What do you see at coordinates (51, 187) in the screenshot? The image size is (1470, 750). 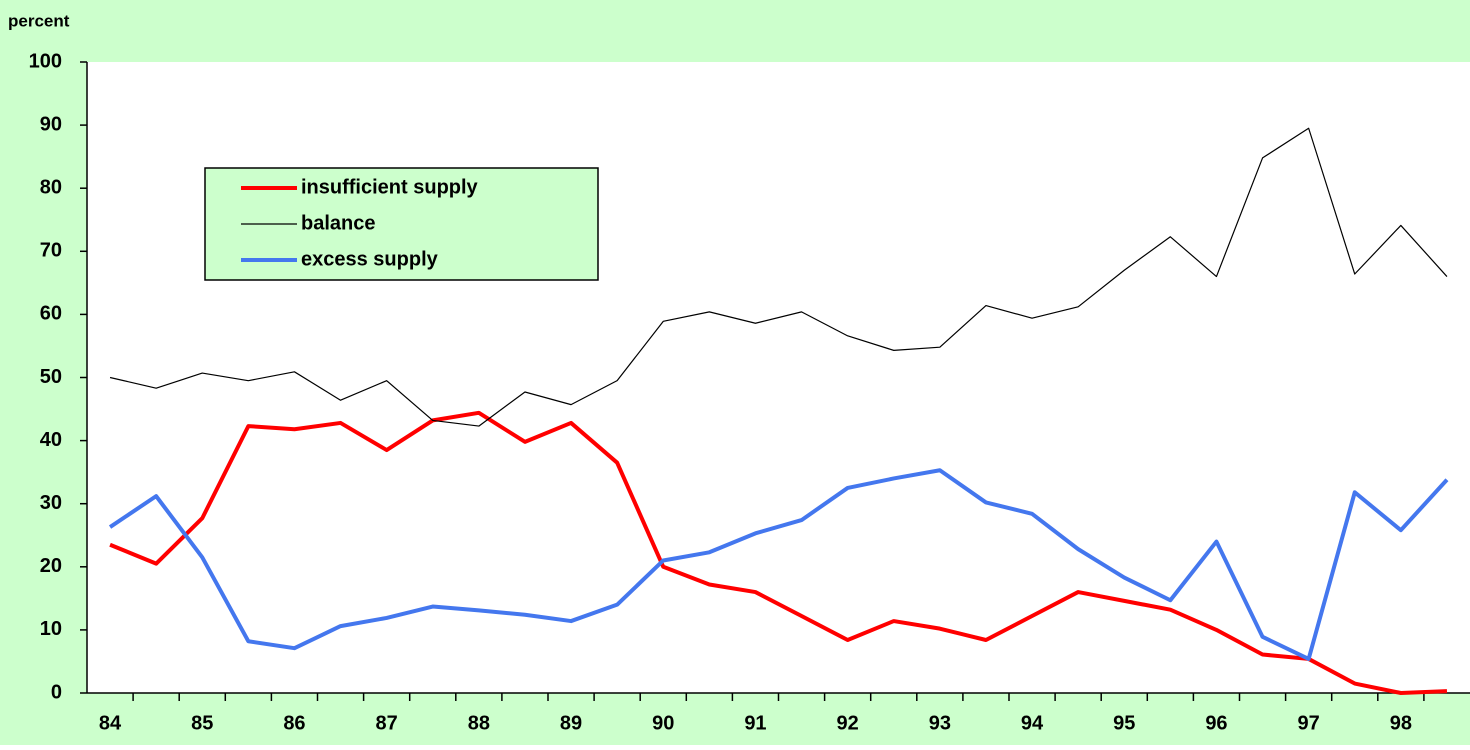 I see `y-tick-label: 80` at bounding box center [51, 187].